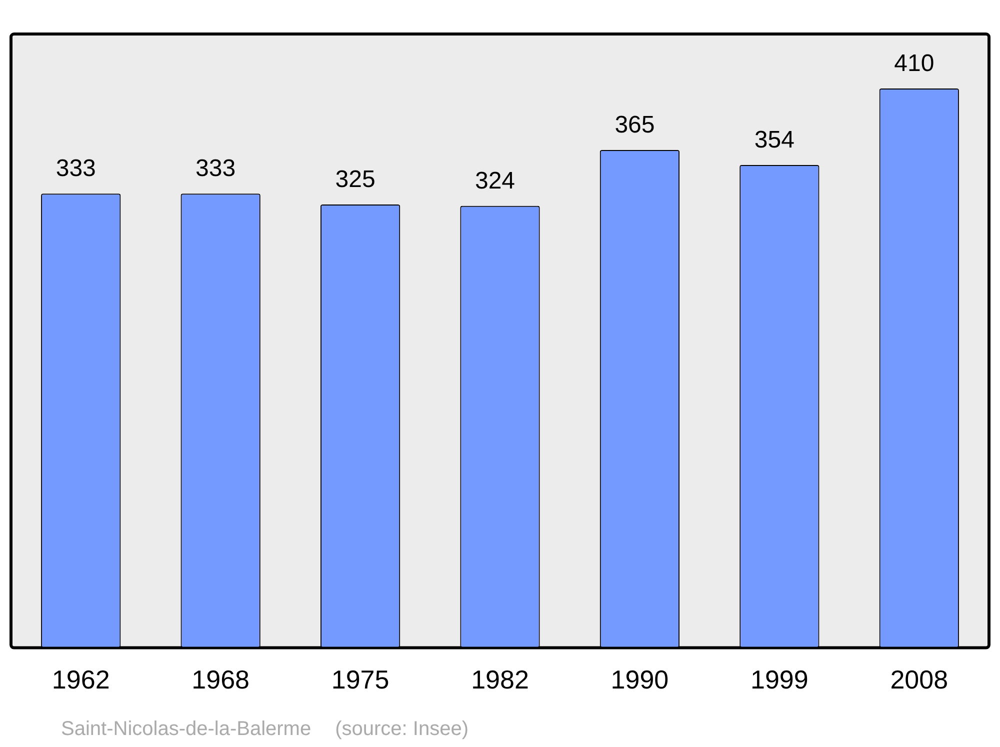 The image size is (1000, 747). I want to click on data-label: 410, so click(914, 64).